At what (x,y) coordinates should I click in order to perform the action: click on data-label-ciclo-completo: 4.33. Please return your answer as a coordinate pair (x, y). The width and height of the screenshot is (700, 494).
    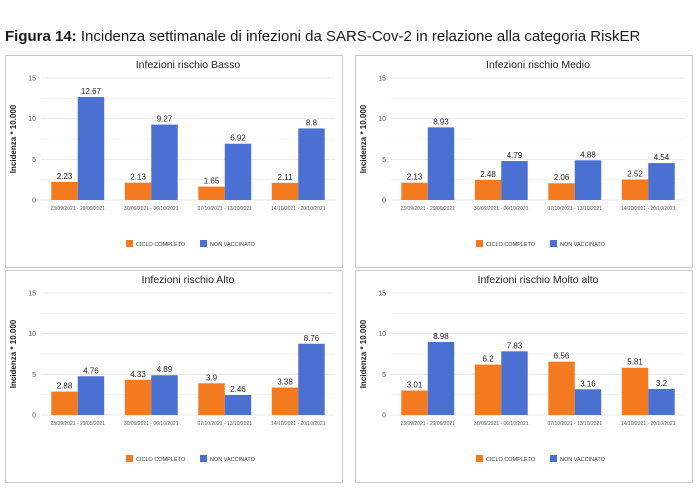
    Looking at the image, I should click on (138, 374).